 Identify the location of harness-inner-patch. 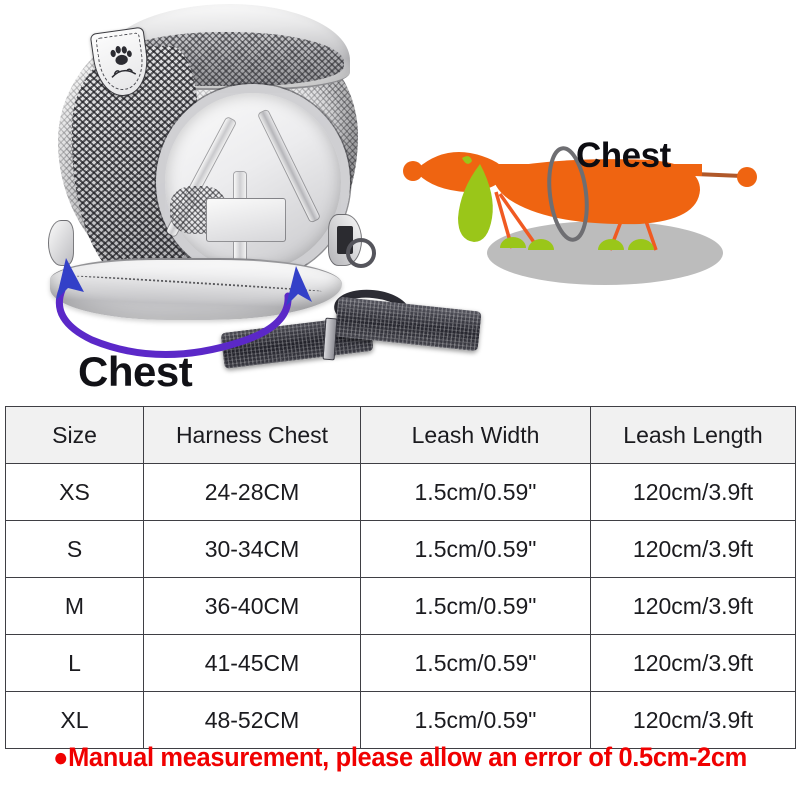
(246, 220).